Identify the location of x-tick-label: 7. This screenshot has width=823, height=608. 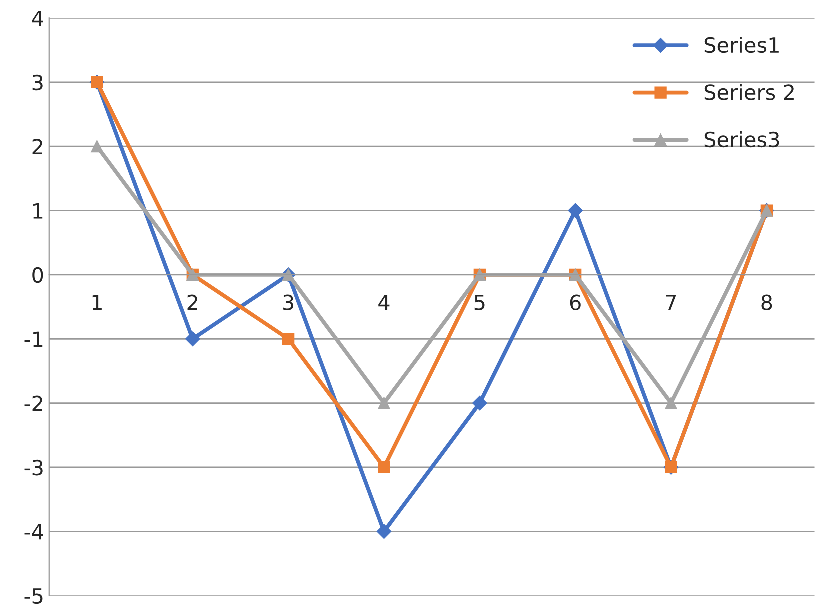
(671, 302).